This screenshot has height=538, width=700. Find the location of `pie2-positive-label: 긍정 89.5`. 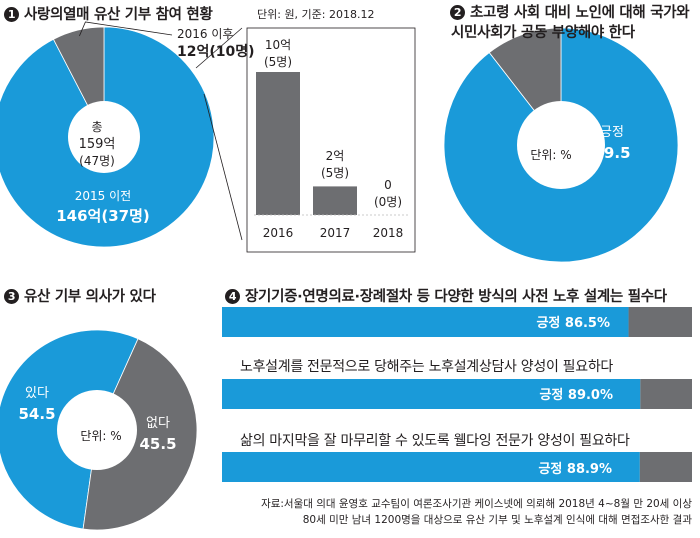

pie2-positive-label: 긍정 89.5 is located at coordinates (611, 143).